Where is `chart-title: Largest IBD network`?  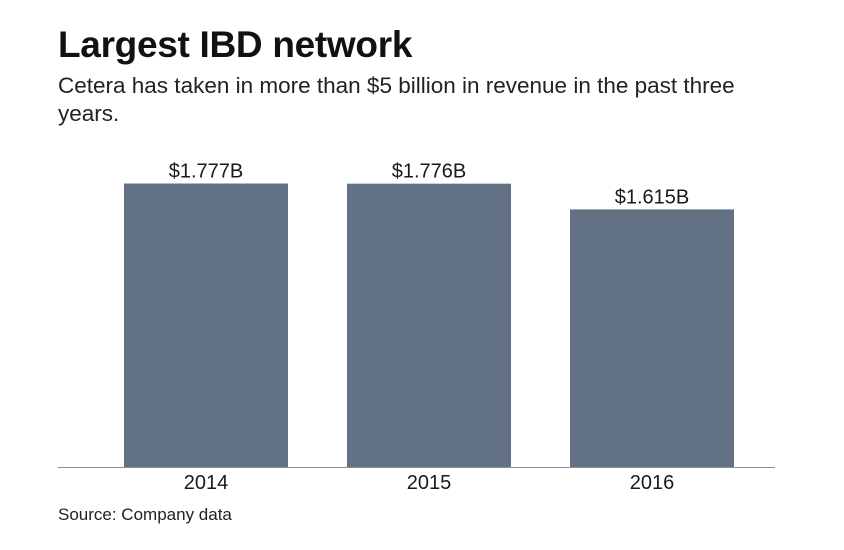 chart-title: Largest IBD network is located at coordinates (235, 44).